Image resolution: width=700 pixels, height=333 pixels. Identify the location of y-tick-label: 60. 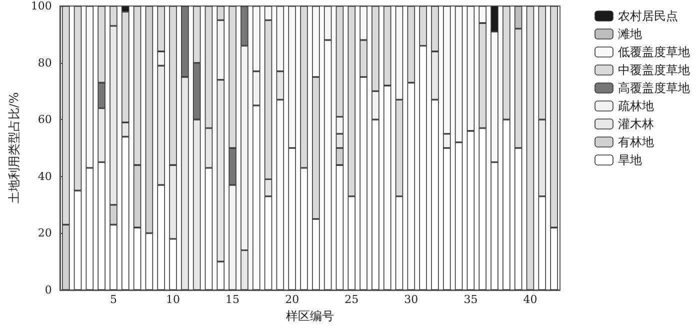
(45, 119).